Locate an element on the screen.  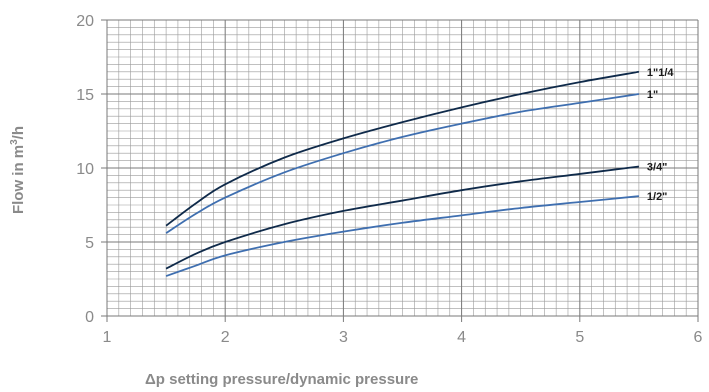
series-label: 1" is located at coordinates (652, 95).